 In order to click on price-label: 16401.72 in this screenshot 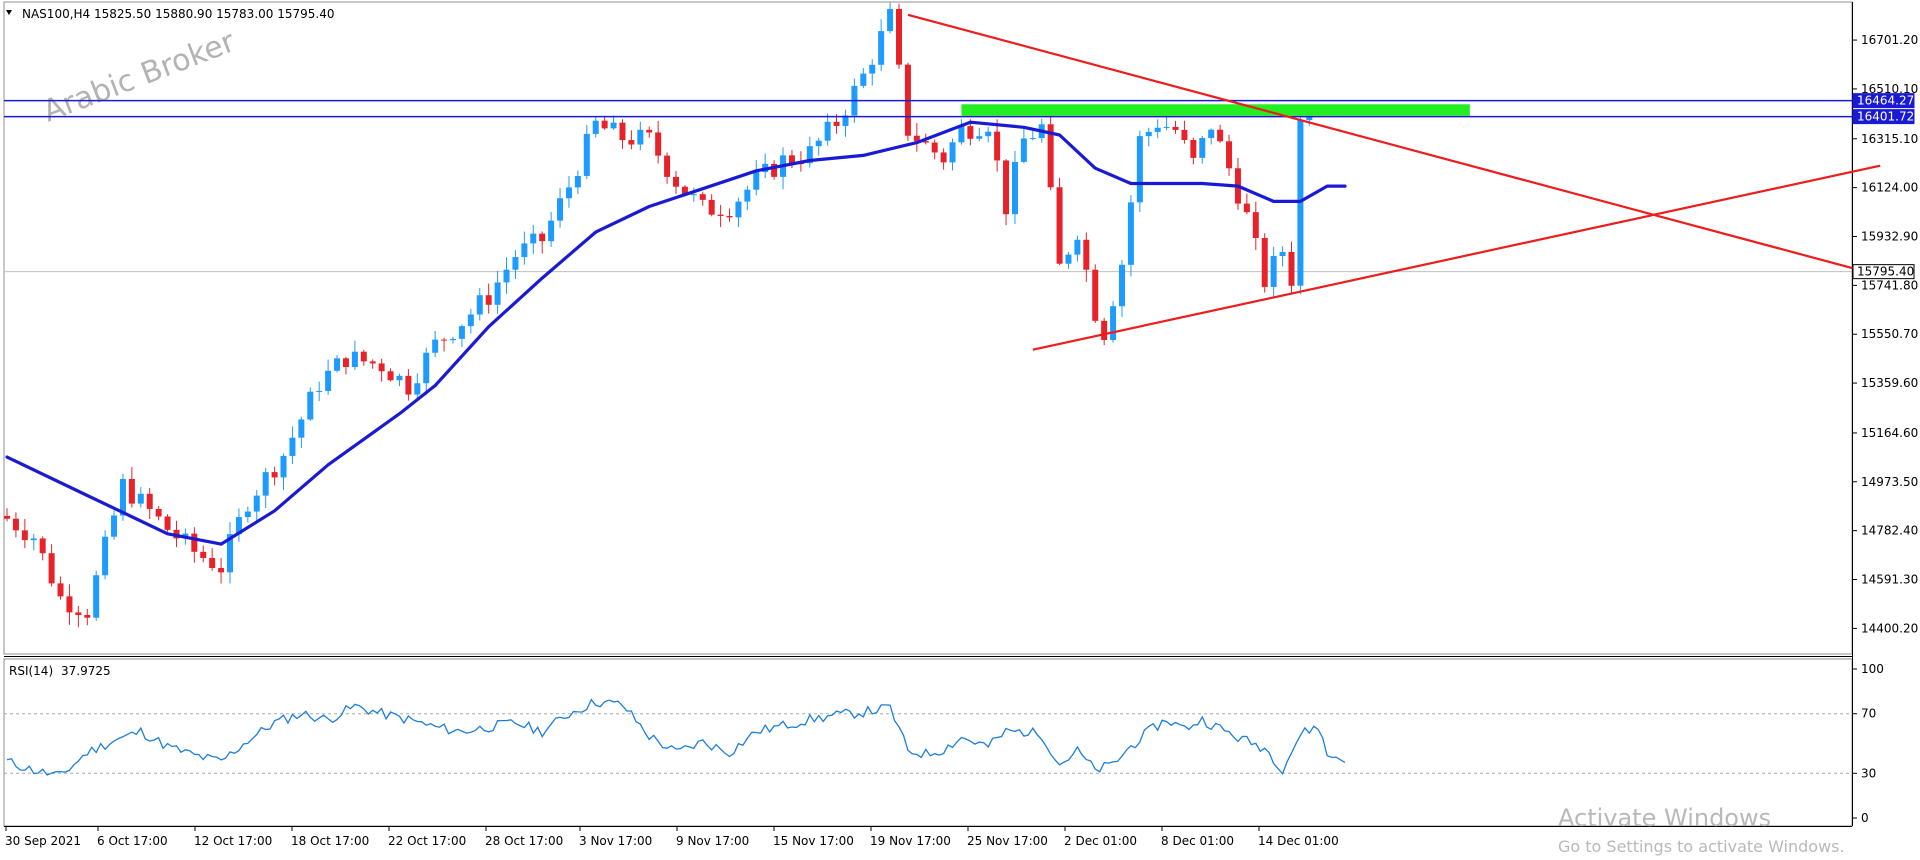, I will do `click(1883, 117)`.